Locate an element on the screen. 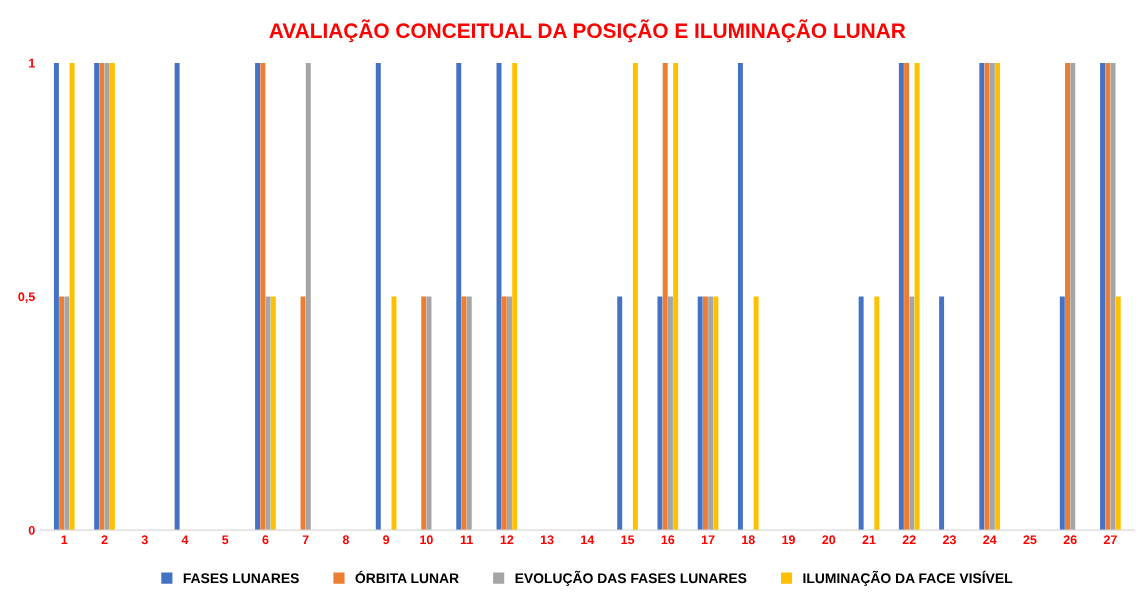 The height and width of the screenshot is (599, 1146). x-tick-label: 9 is located at coordinates (386, 540).